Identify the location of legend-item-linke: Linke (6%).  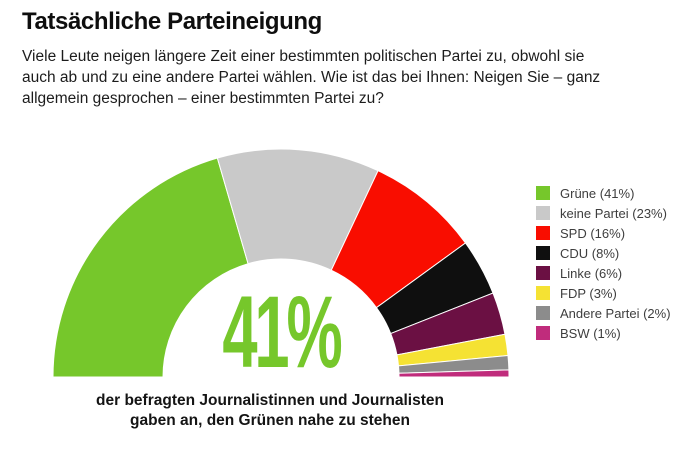
(603, 273).